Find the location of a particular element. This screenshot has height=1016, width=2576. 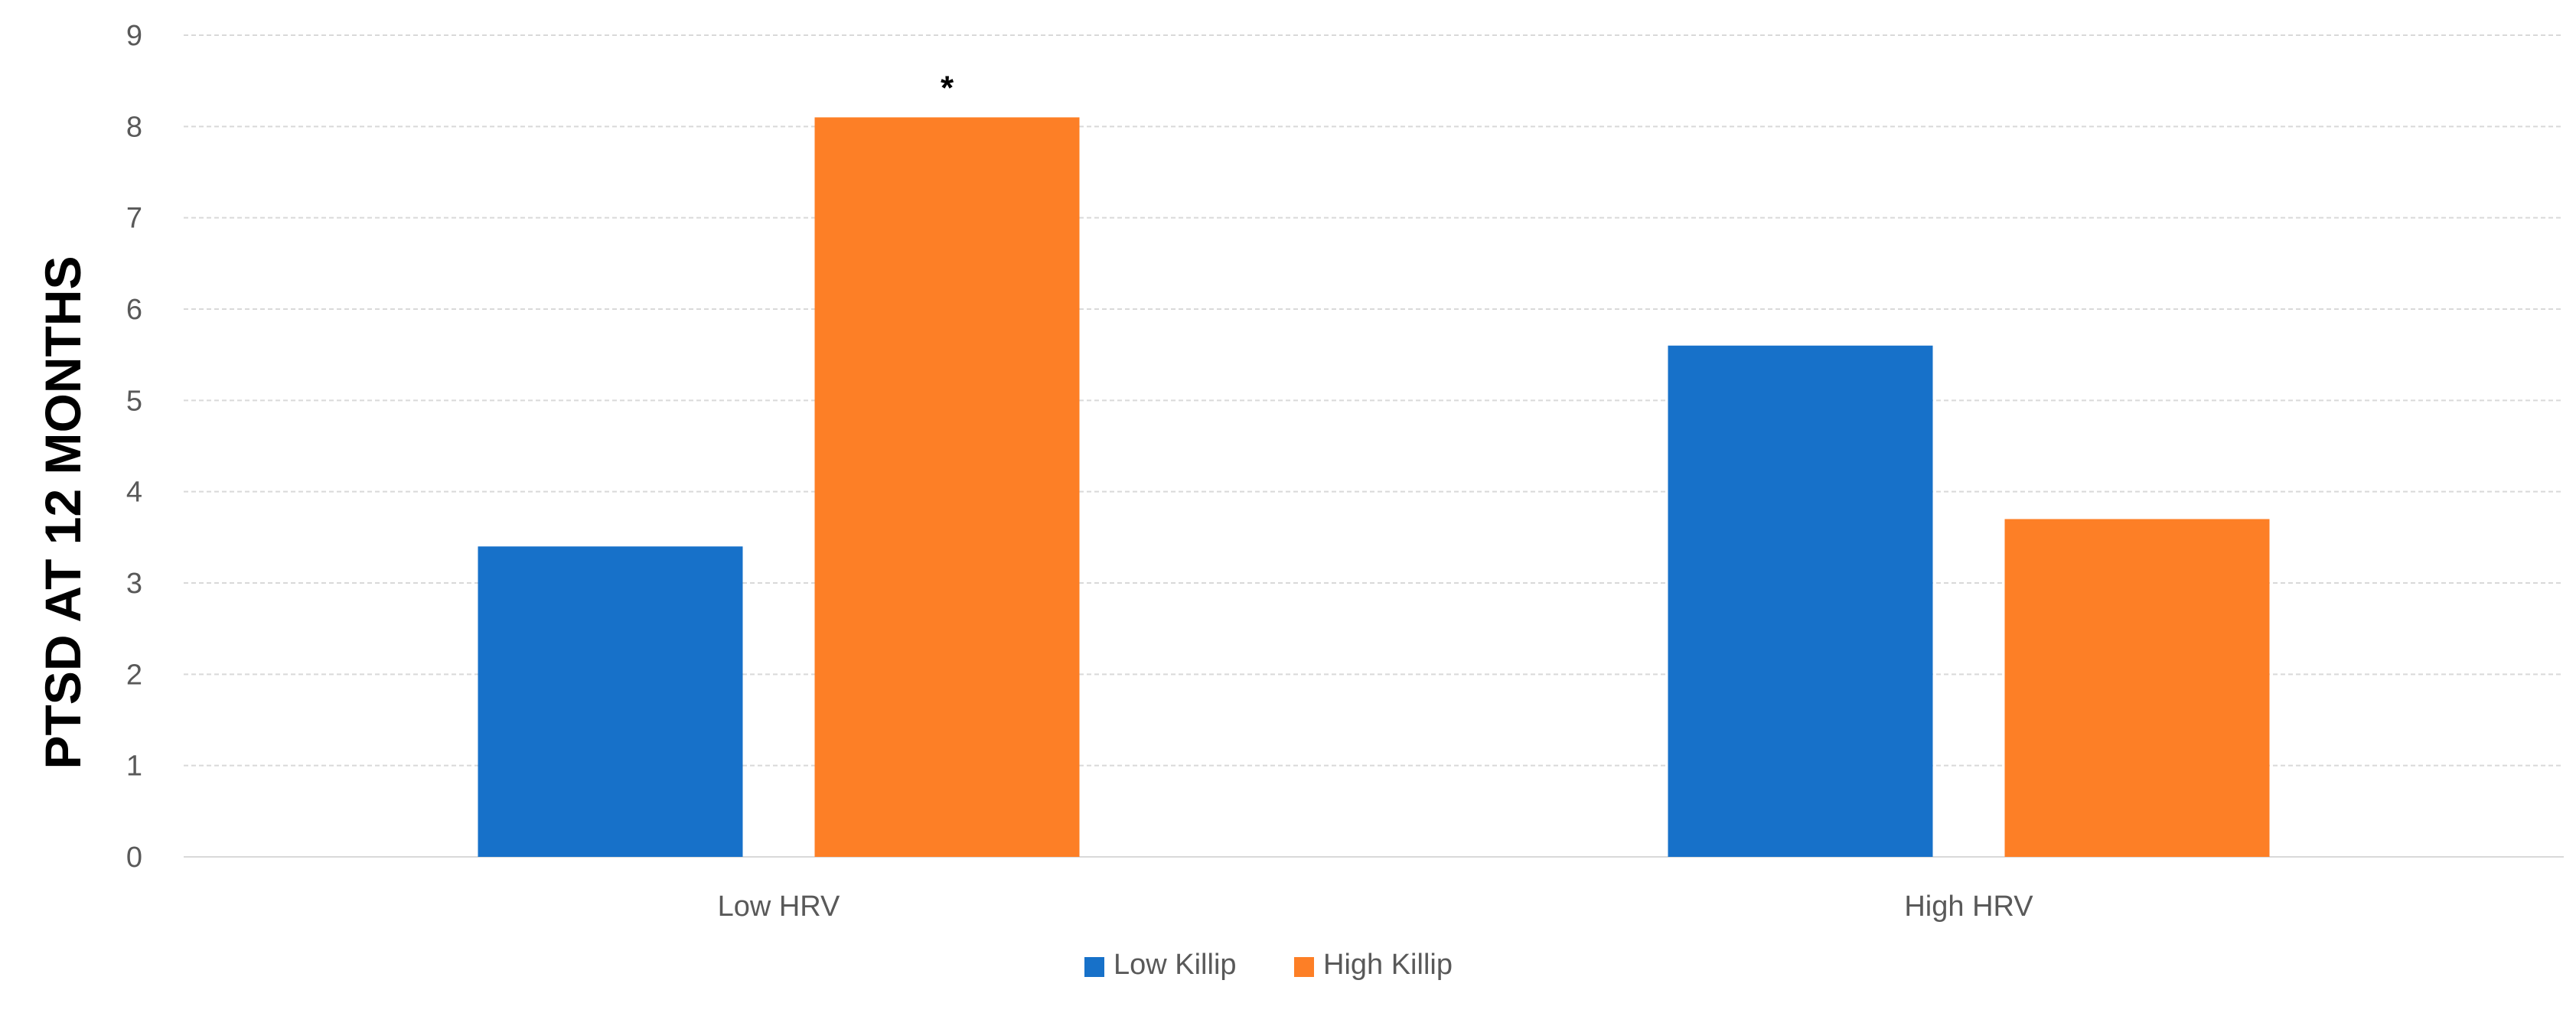

y-tick-label: 1 is located at coordinates (134, 767).